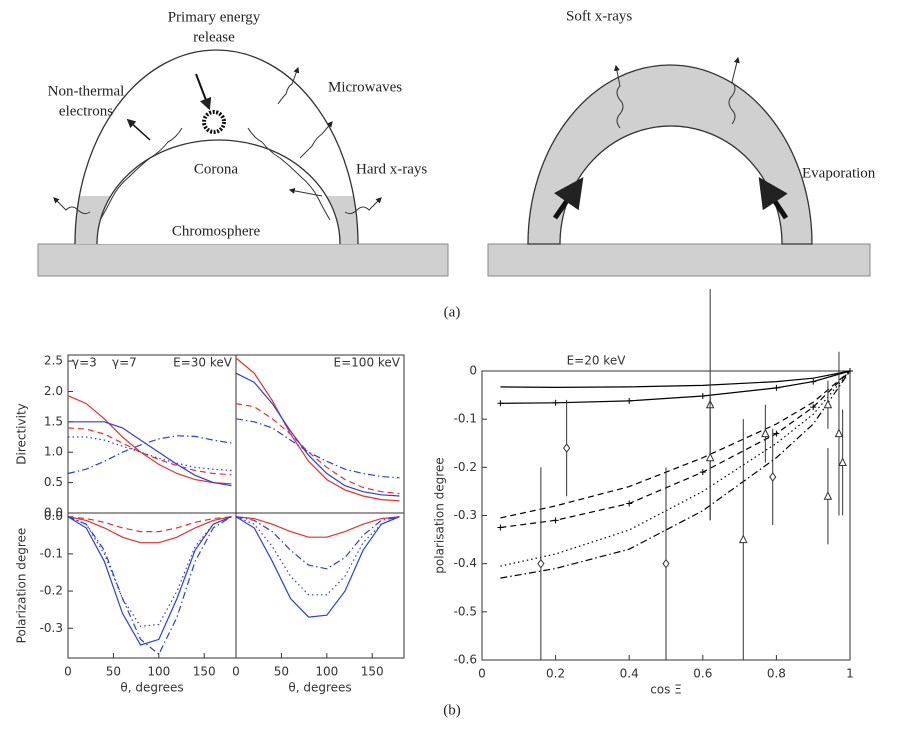 The width and height of the screenshot is (904, 729). I want to click on y-tick-label: 0, so click(473, 371).